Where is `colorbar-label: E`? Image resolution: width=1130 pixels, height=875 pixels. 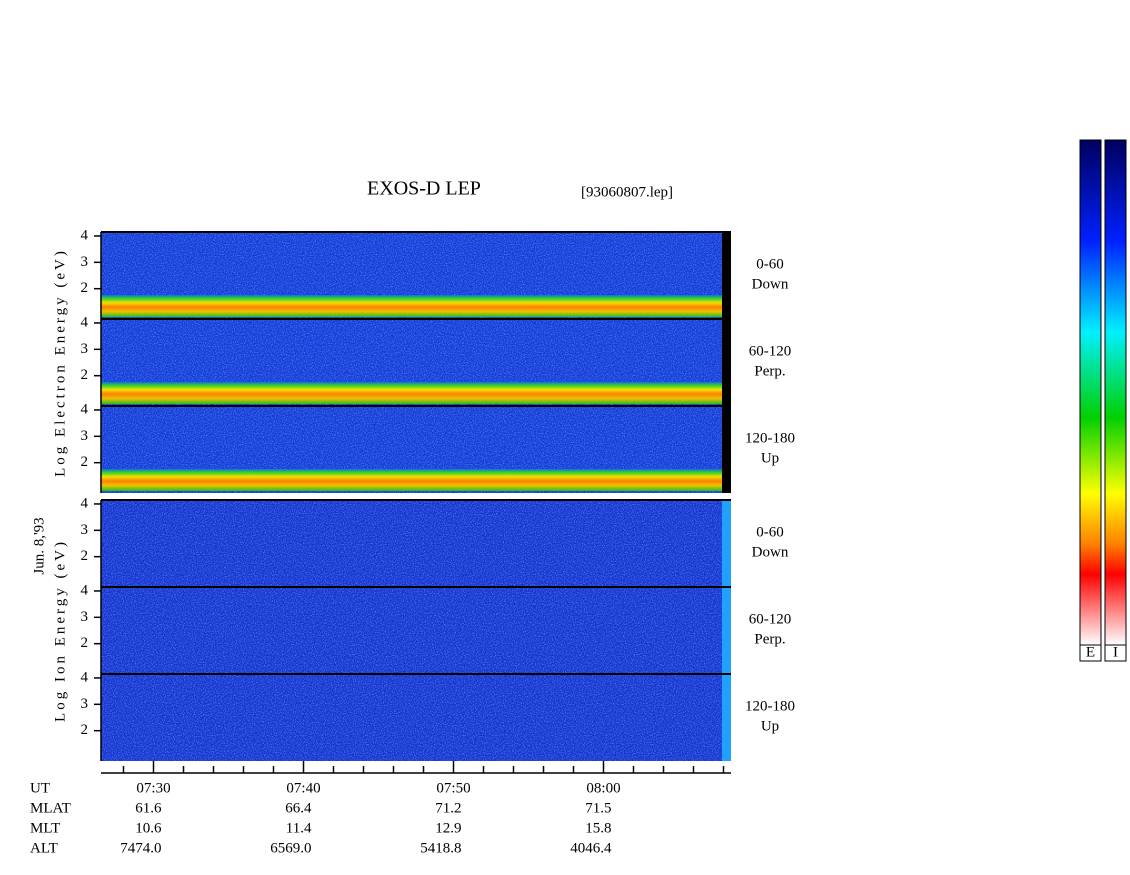 colorbar-label: E is located at coordinates (1090, 652).